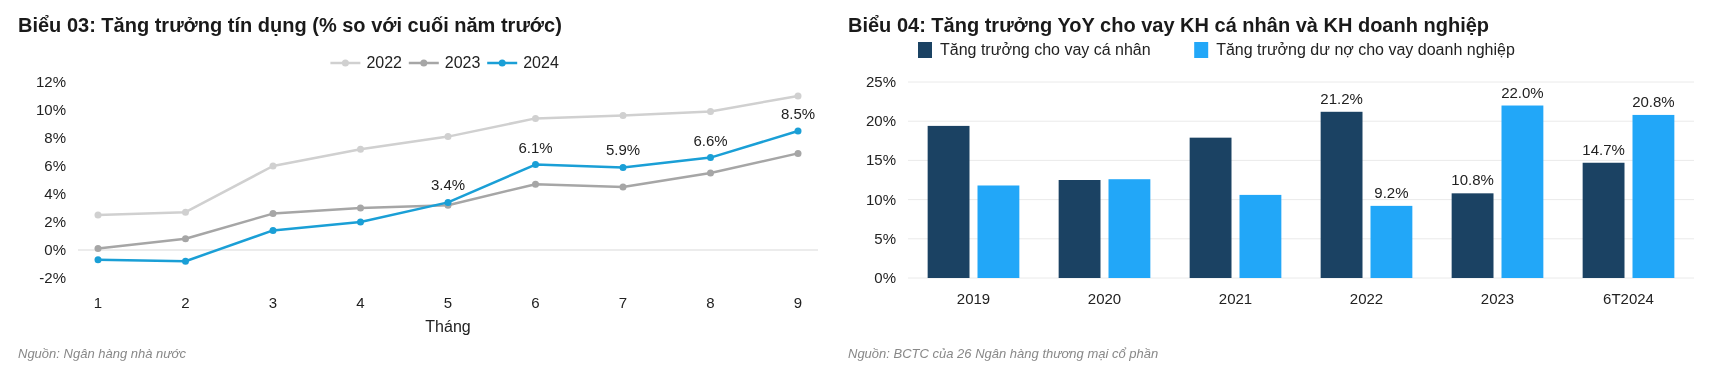 This screenshot has height=372, width=1726. Describe the element at coordinates (1391, 192) in the screenshot. I see `data-label: 9.2%` at that location.